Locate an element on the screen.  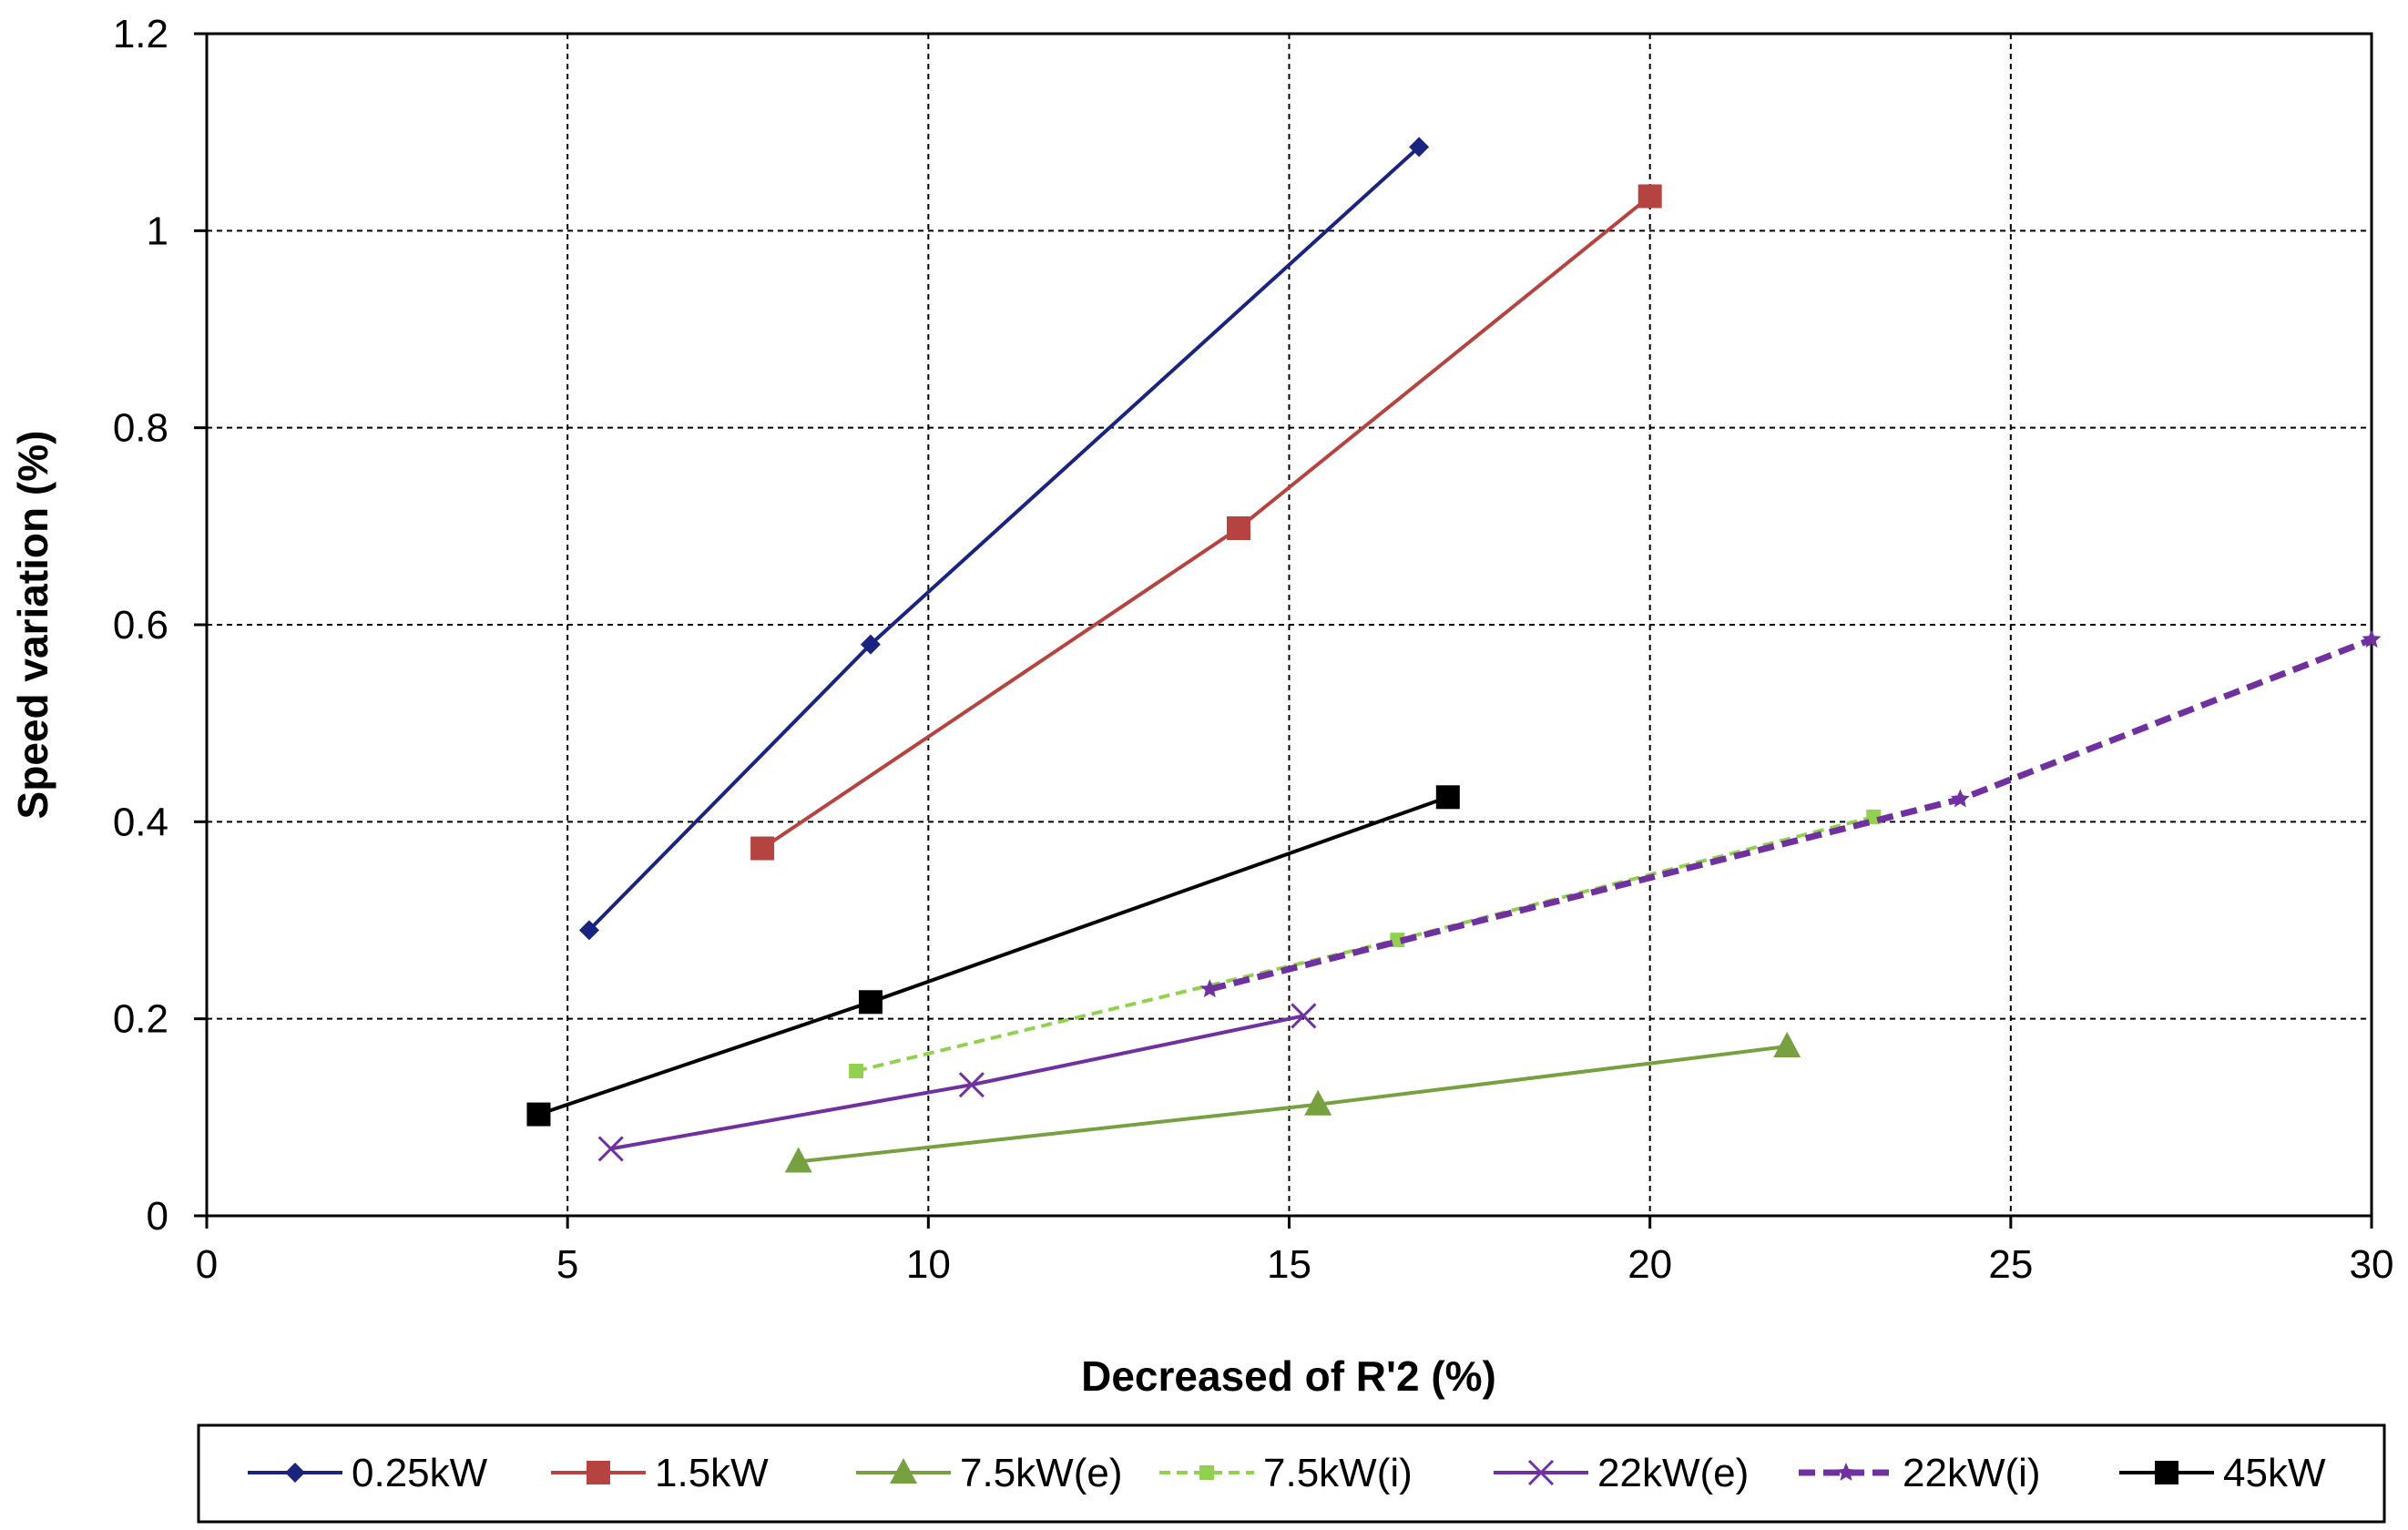
y-axis-title: Speed variation (%) is located at coordinates (32, 625).